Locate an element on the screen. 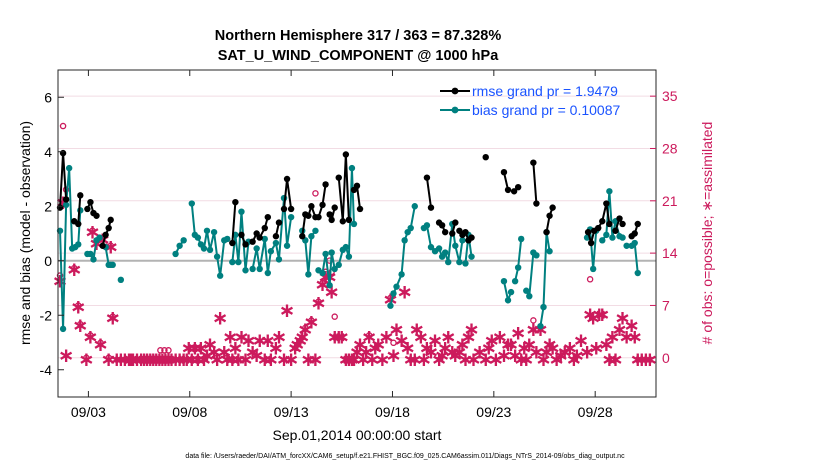 The image size is (830, 470). y-right-tick-label: 0 is located at coordinates (666, 358).